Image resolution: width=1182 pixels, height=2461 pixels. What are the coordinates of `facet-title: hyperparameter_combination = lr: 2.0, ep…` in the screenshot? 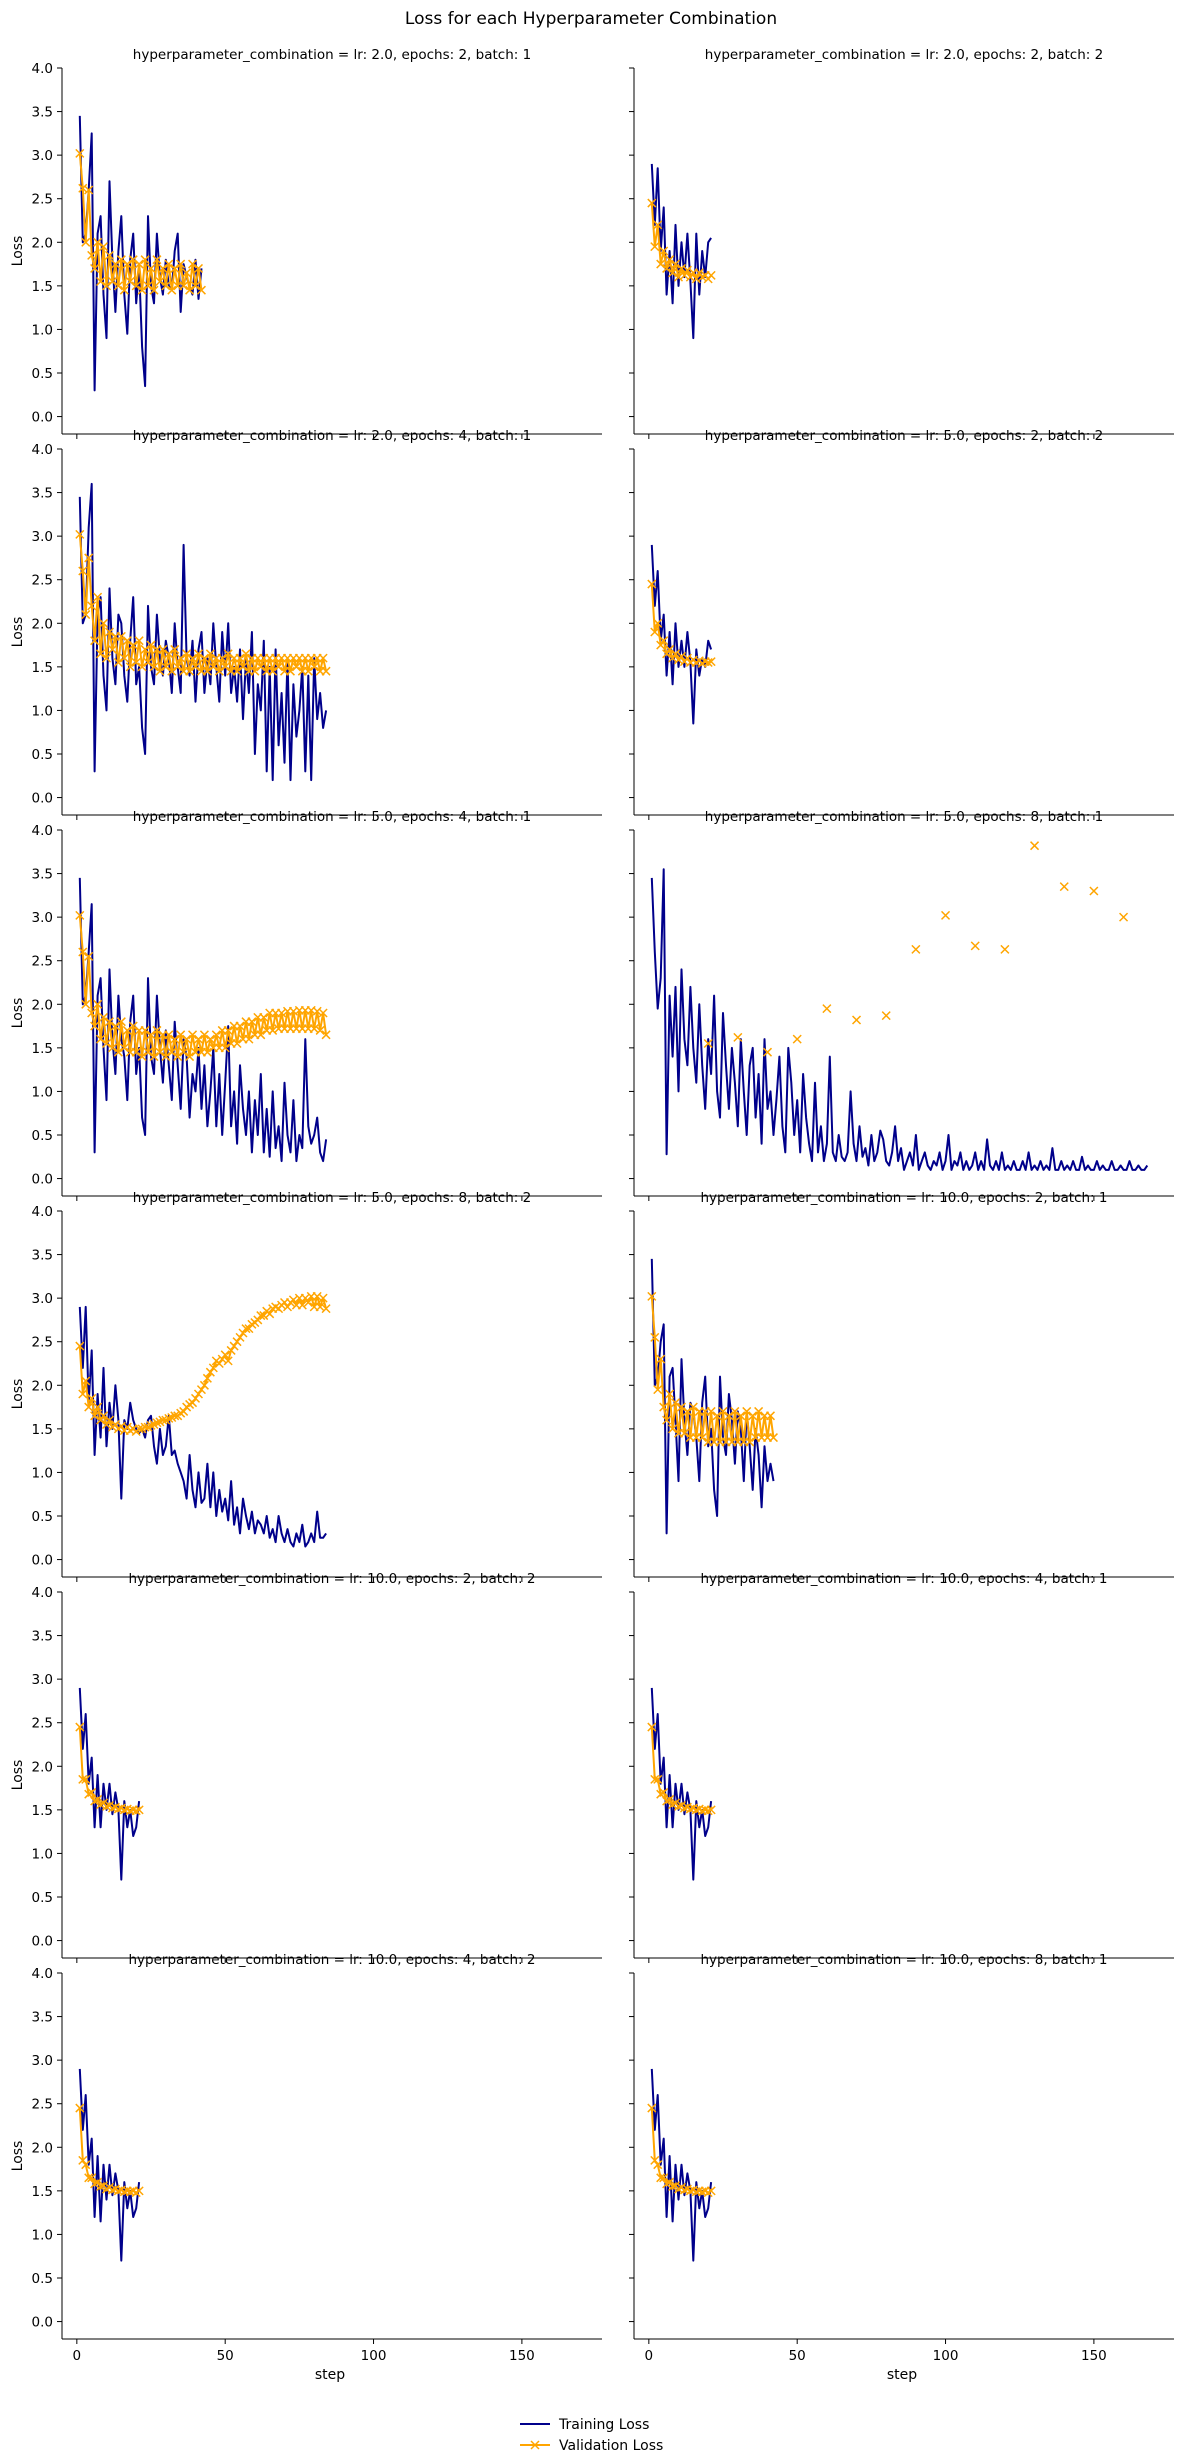 It's located at (332, 436).